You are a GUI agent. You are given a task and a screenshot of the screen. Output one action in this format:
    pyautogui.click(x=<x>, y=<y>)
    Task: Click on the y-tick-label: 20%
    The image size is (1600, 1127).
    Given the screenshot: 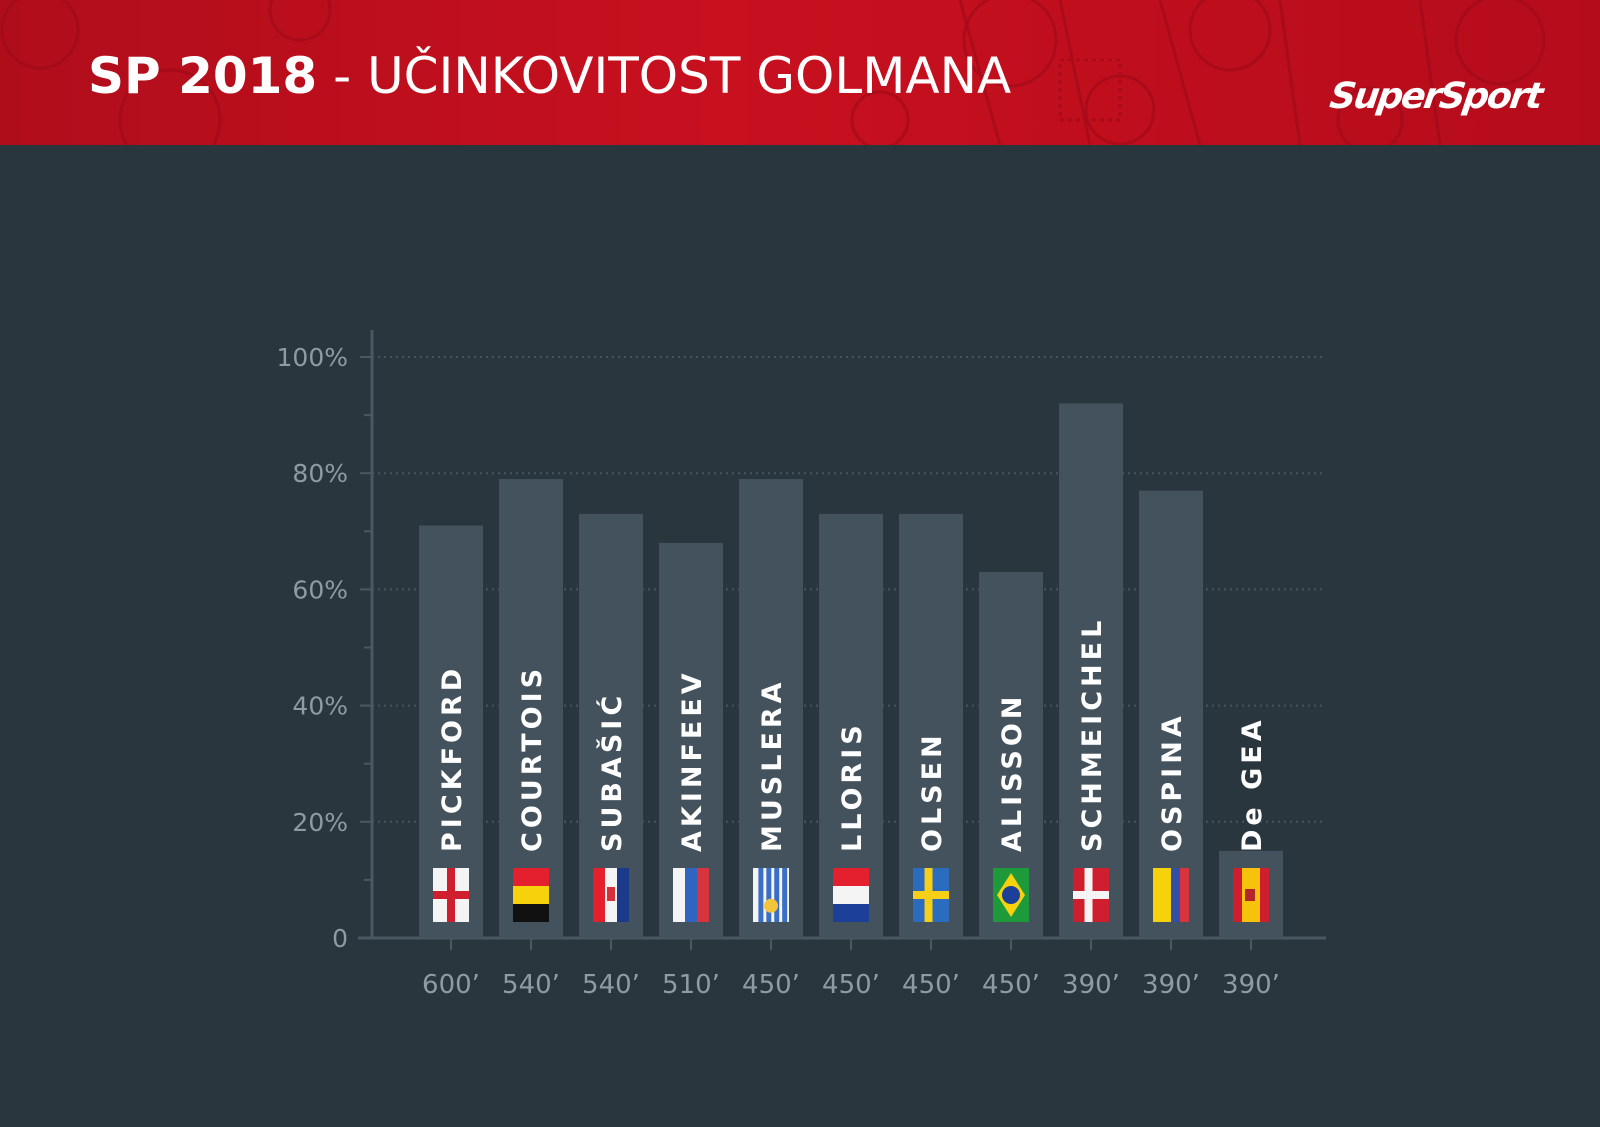 What is the action you would take?
    pyautogui.click(x=320, y=822)
    